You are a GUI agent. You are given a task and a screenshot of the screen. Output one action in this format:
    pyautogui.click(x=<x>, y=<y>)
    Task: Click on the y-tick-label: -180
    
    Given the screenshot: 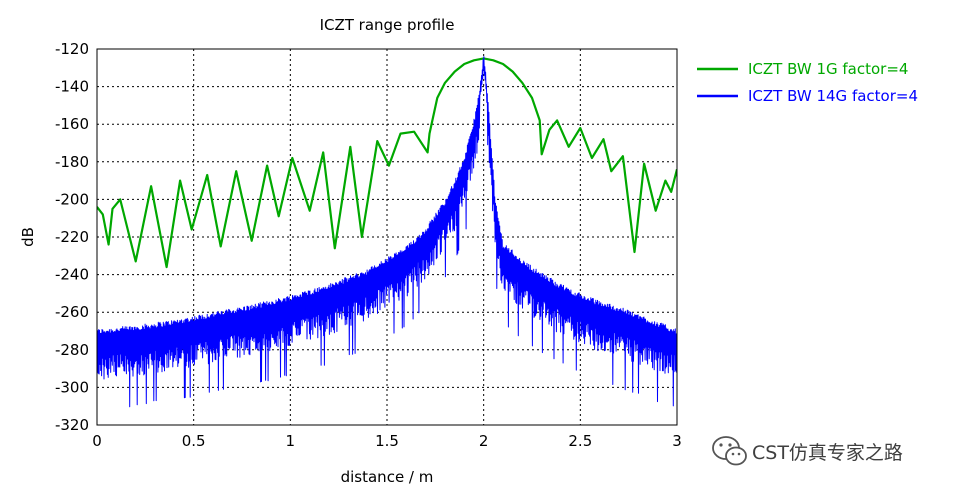 What is the action you would take?
    pyautogui.click(x=72, y=162)
    